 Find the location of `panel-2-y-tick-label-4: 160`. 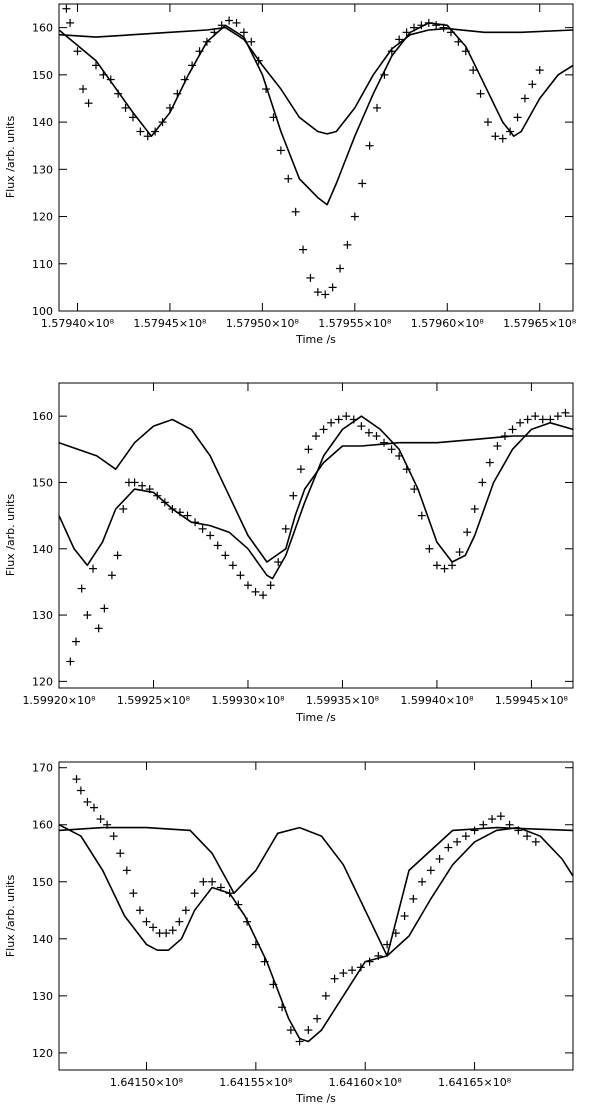

panel-2-y-tick-label-4: 160 is located at coordinates (42, 416).